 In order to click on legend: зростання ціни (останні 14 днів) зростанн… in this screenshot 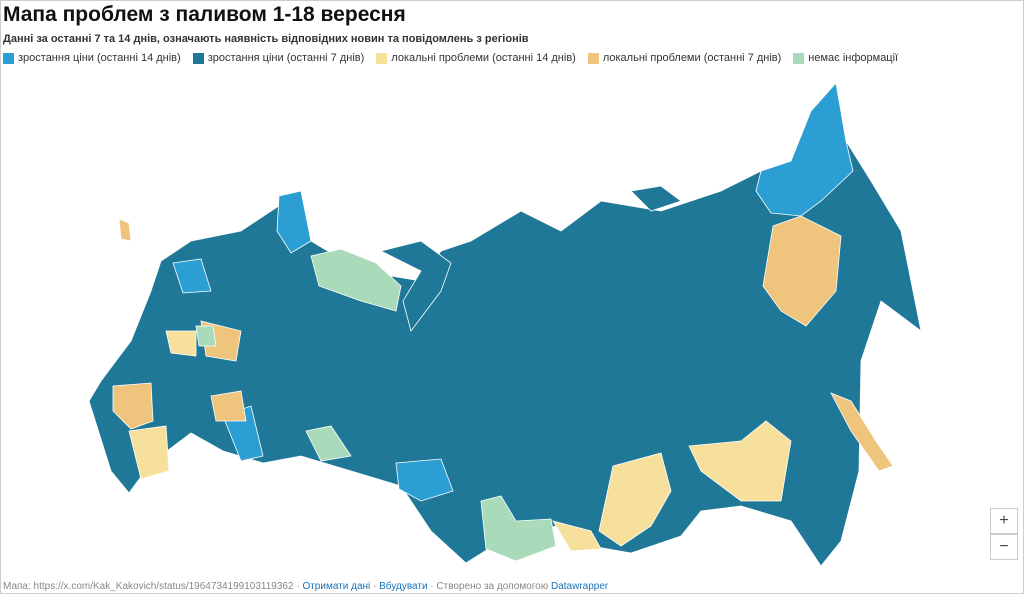, I will do `click(450, 58)`.